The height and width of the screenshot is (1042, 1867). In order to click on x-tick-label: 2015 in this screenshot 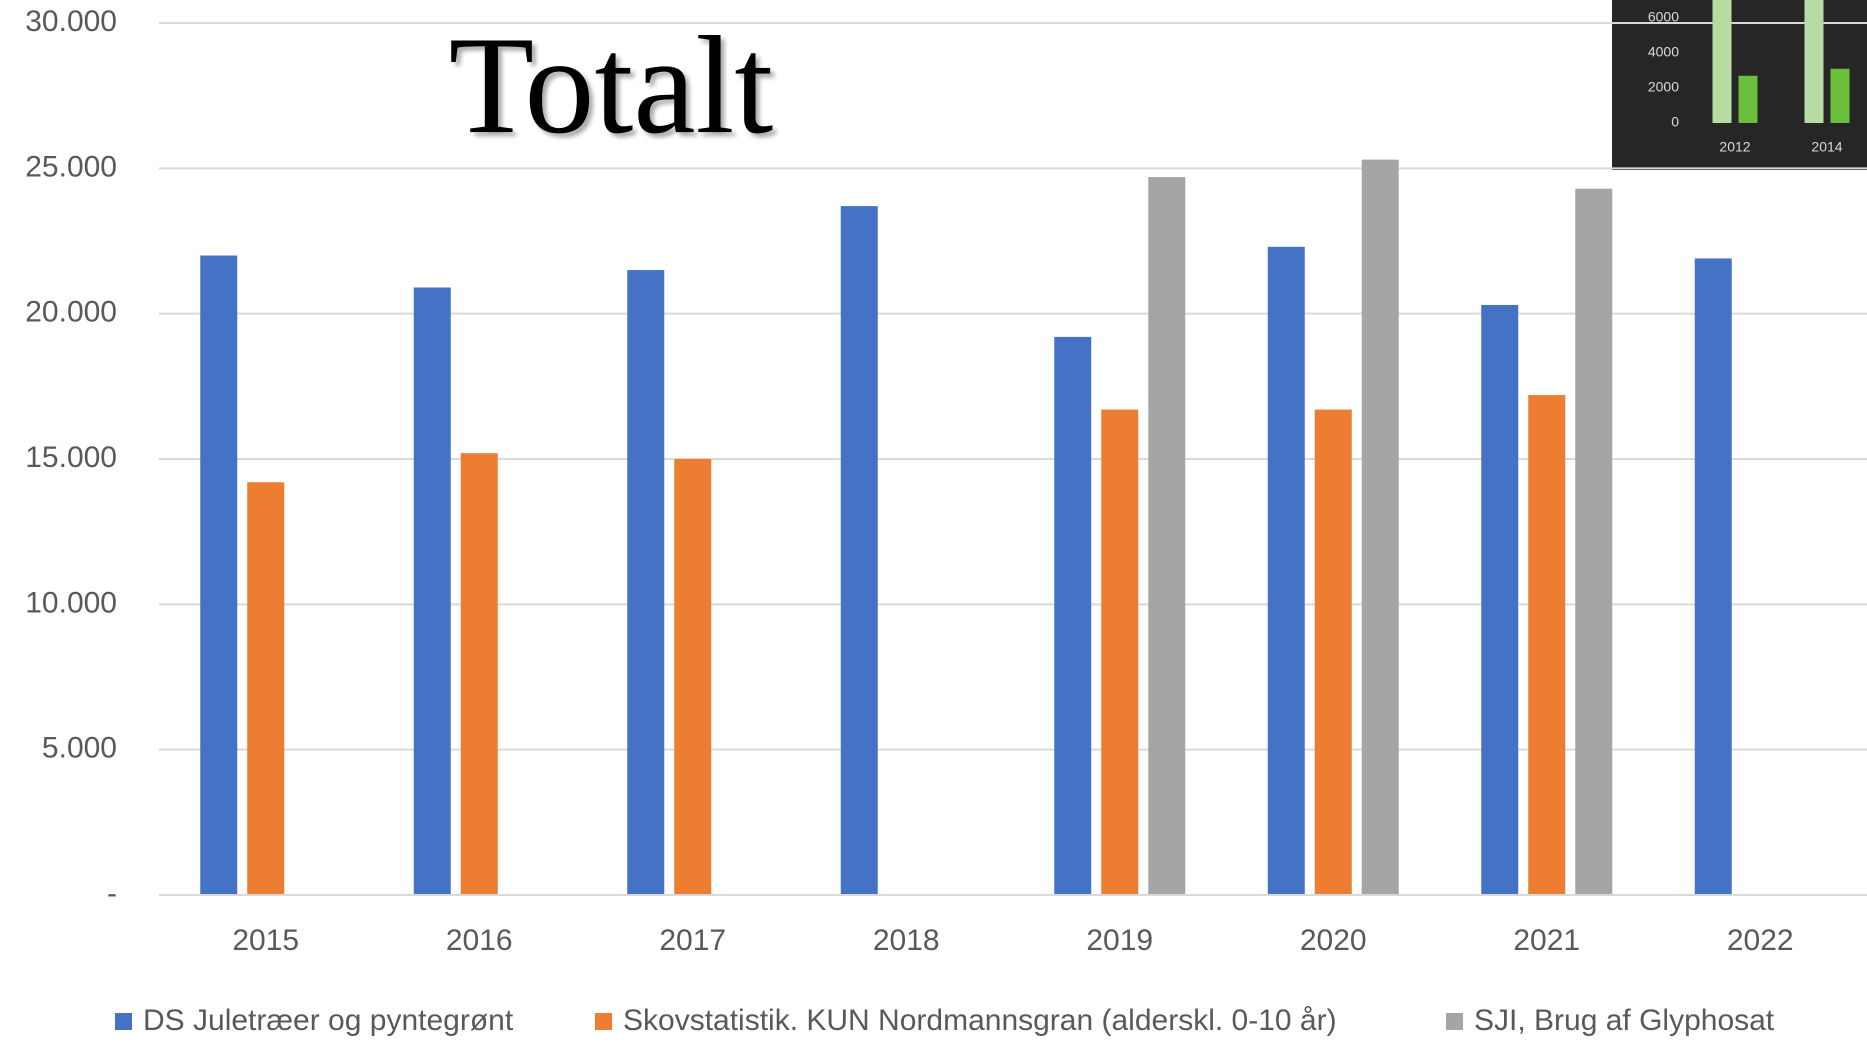, I will do `click(265, 940)`.